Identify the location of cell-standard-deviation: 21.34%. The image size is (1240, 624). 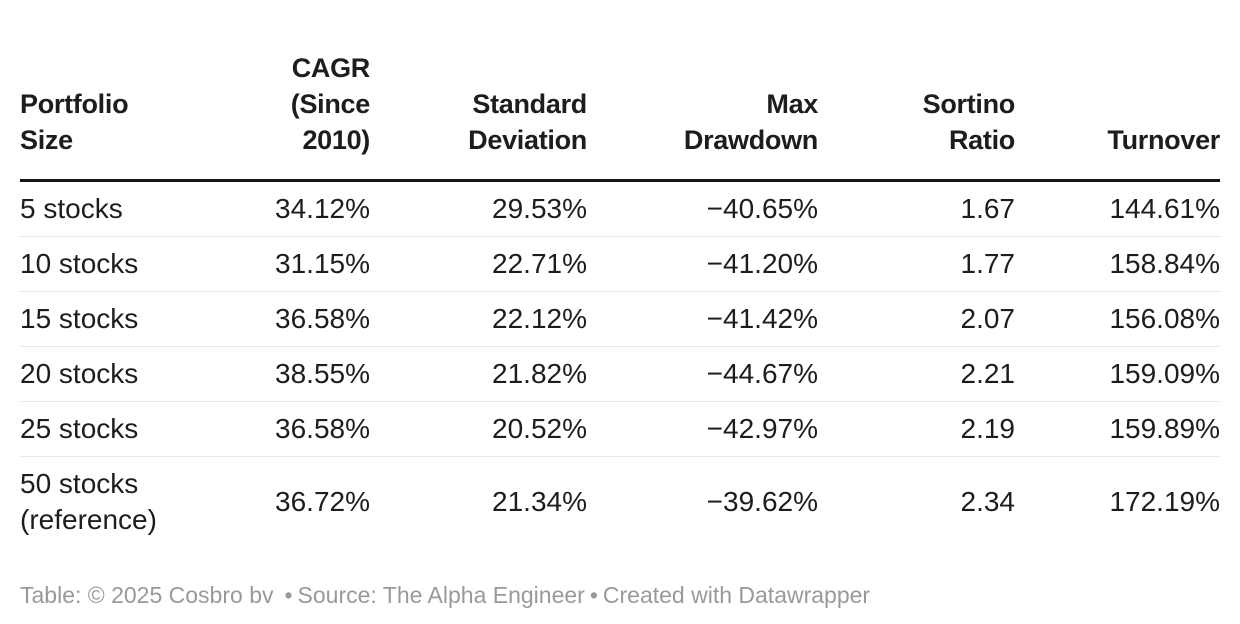
(539, 501).